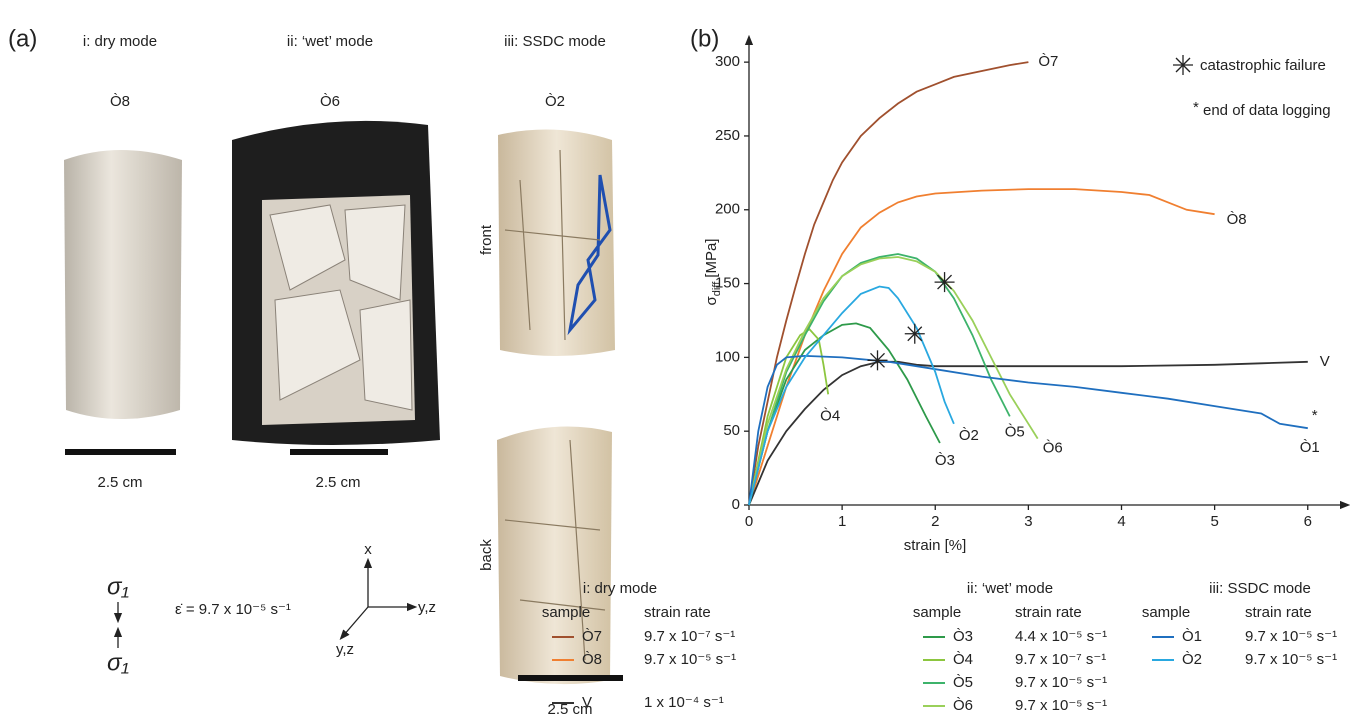 This screenshot has height=723, width=1351. Describe the element at coordinates (1325, 361) in the screenshot. I see `series-label: V` at that location.